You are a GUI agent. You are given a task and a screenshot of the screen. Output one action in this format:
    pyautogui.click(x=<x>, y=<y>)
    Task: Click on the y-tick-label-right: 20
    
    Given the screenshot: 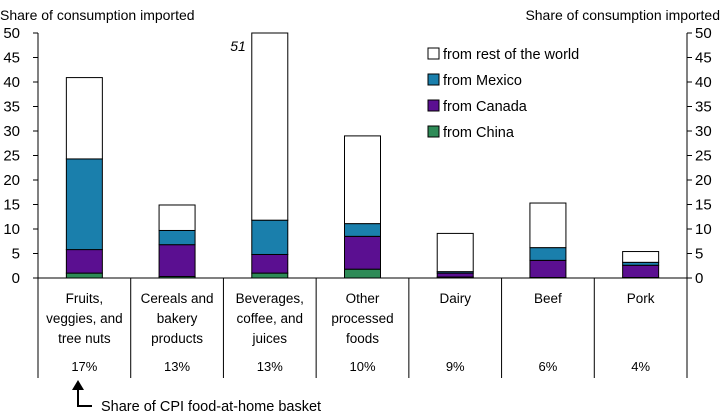 What is the action you would take?
    pyautogui.click(x=703, y=180)
    